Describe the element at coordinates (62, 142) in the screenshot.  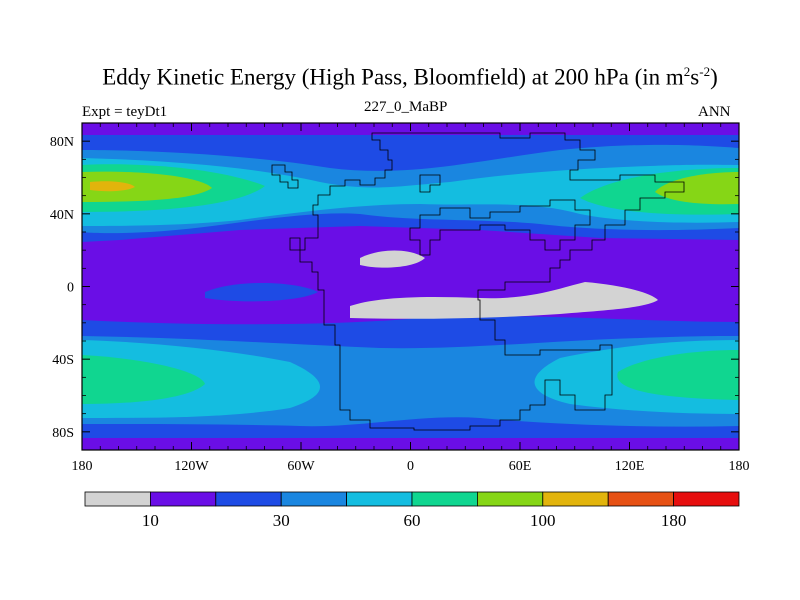
I see `y-tick-label: 80N` at that location.